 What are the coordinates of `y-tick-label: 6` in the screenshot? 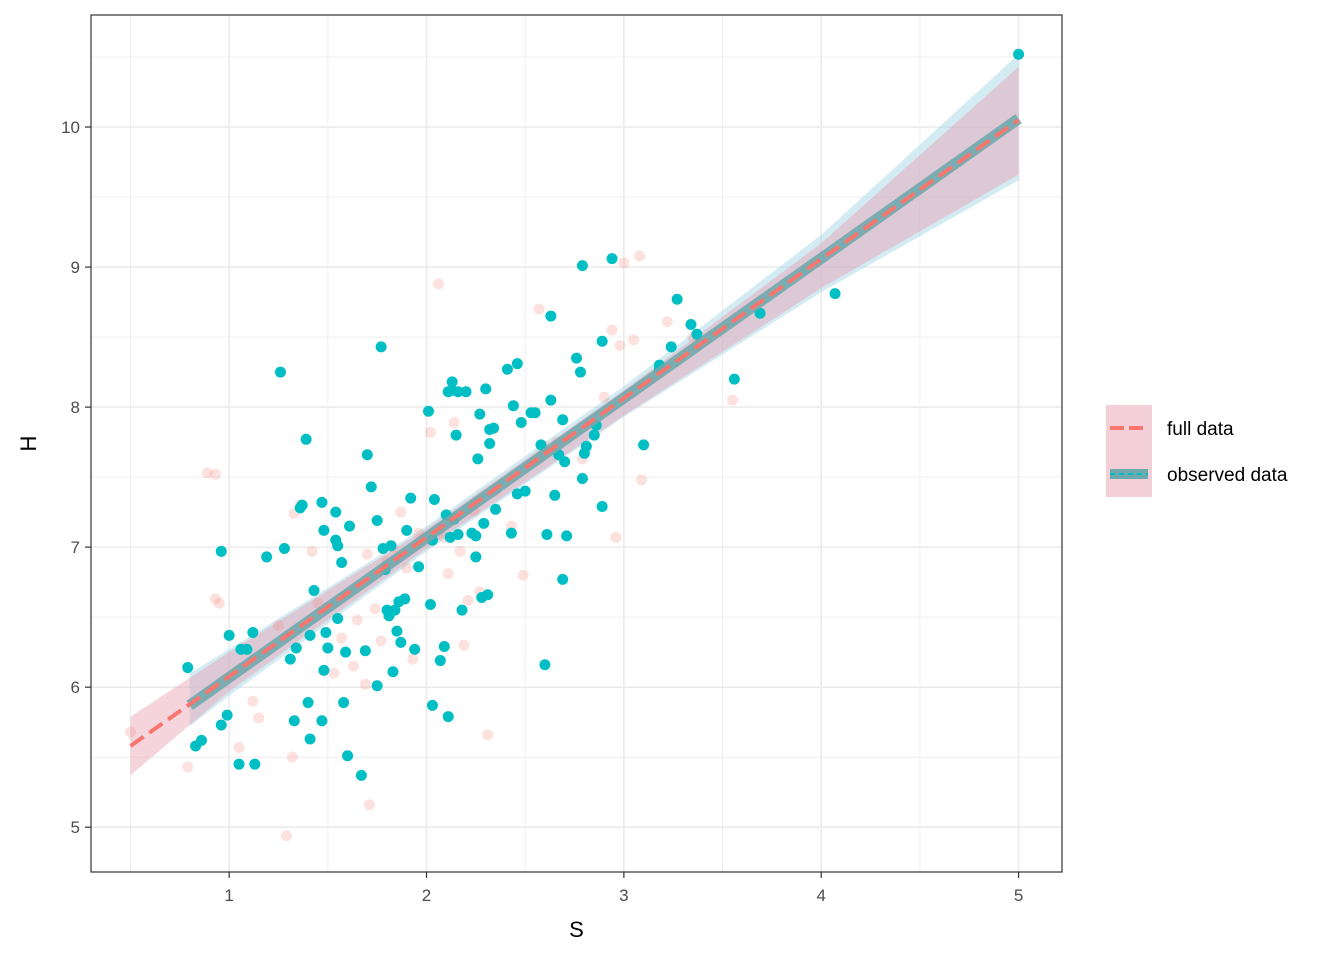 It's located at (75, 687).